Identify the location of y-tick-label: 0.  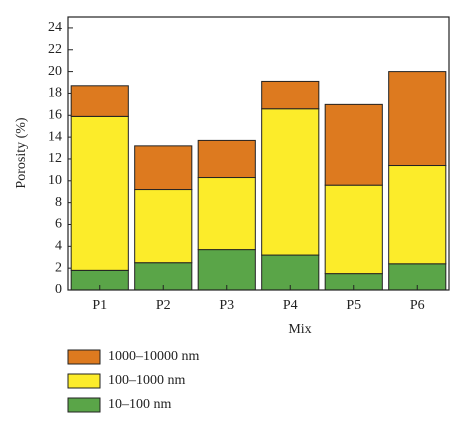
(58, 289).